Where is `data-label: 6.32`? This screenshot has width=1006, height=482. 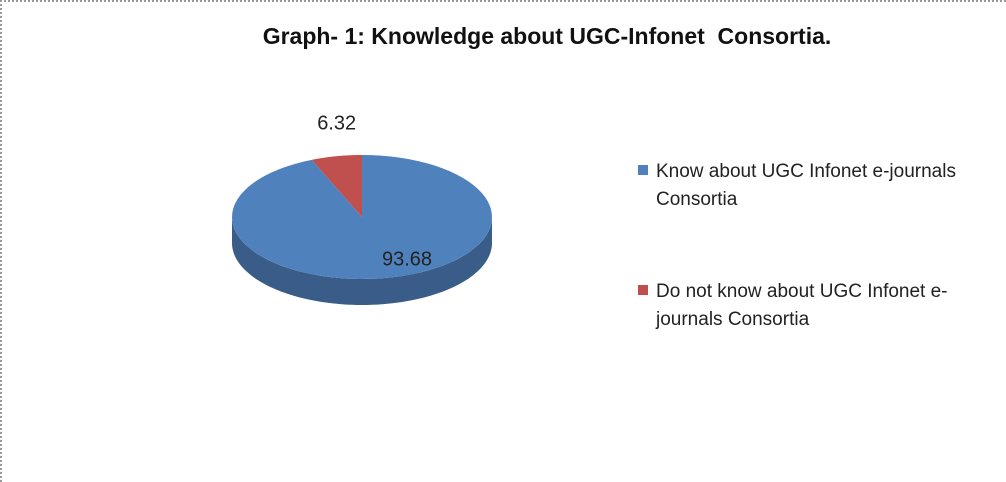
data-label: 6.32 is located at coordinates (336, 123).